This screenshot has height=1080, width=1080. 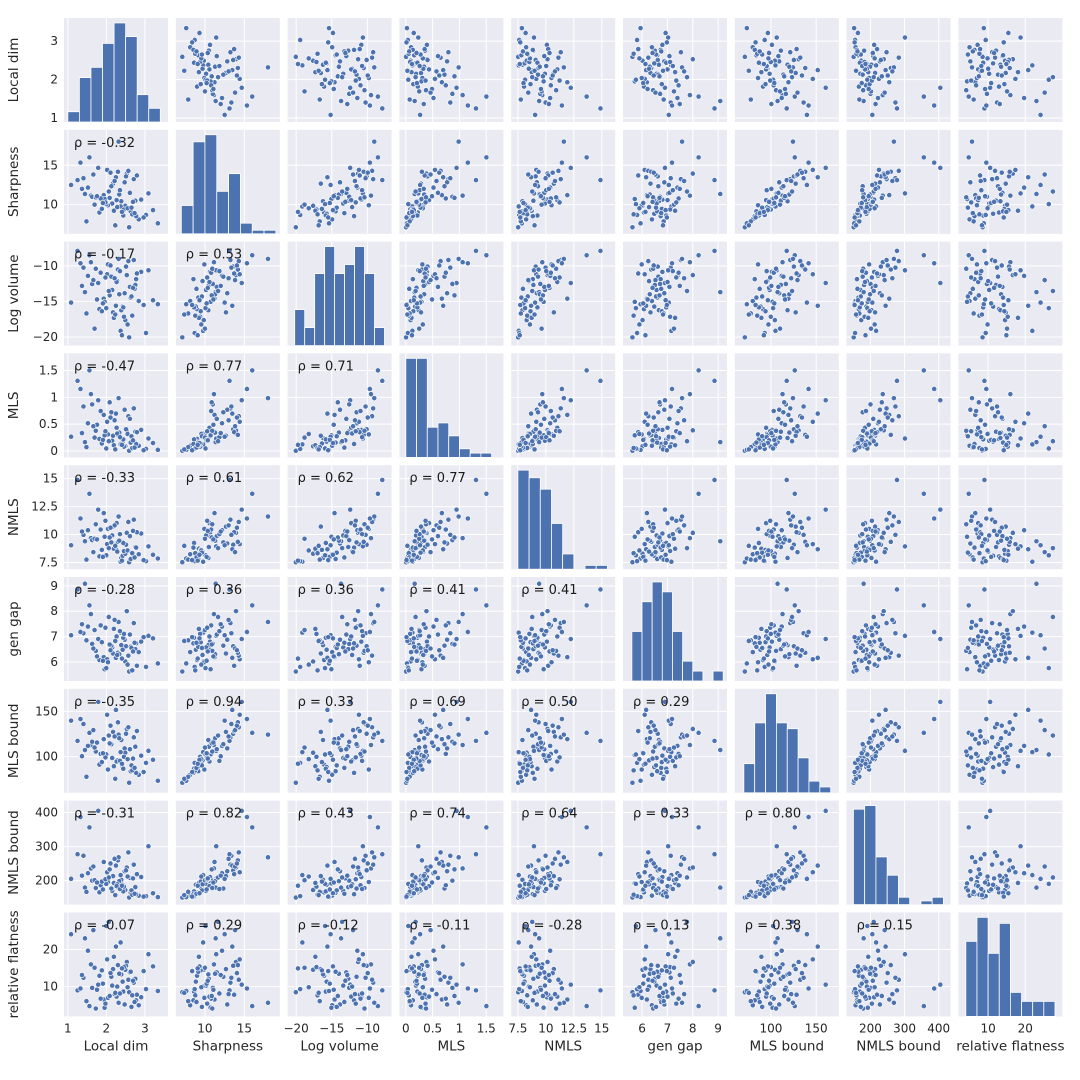 I want to click on y-tick-label: 3, so click(x=54, y=41).